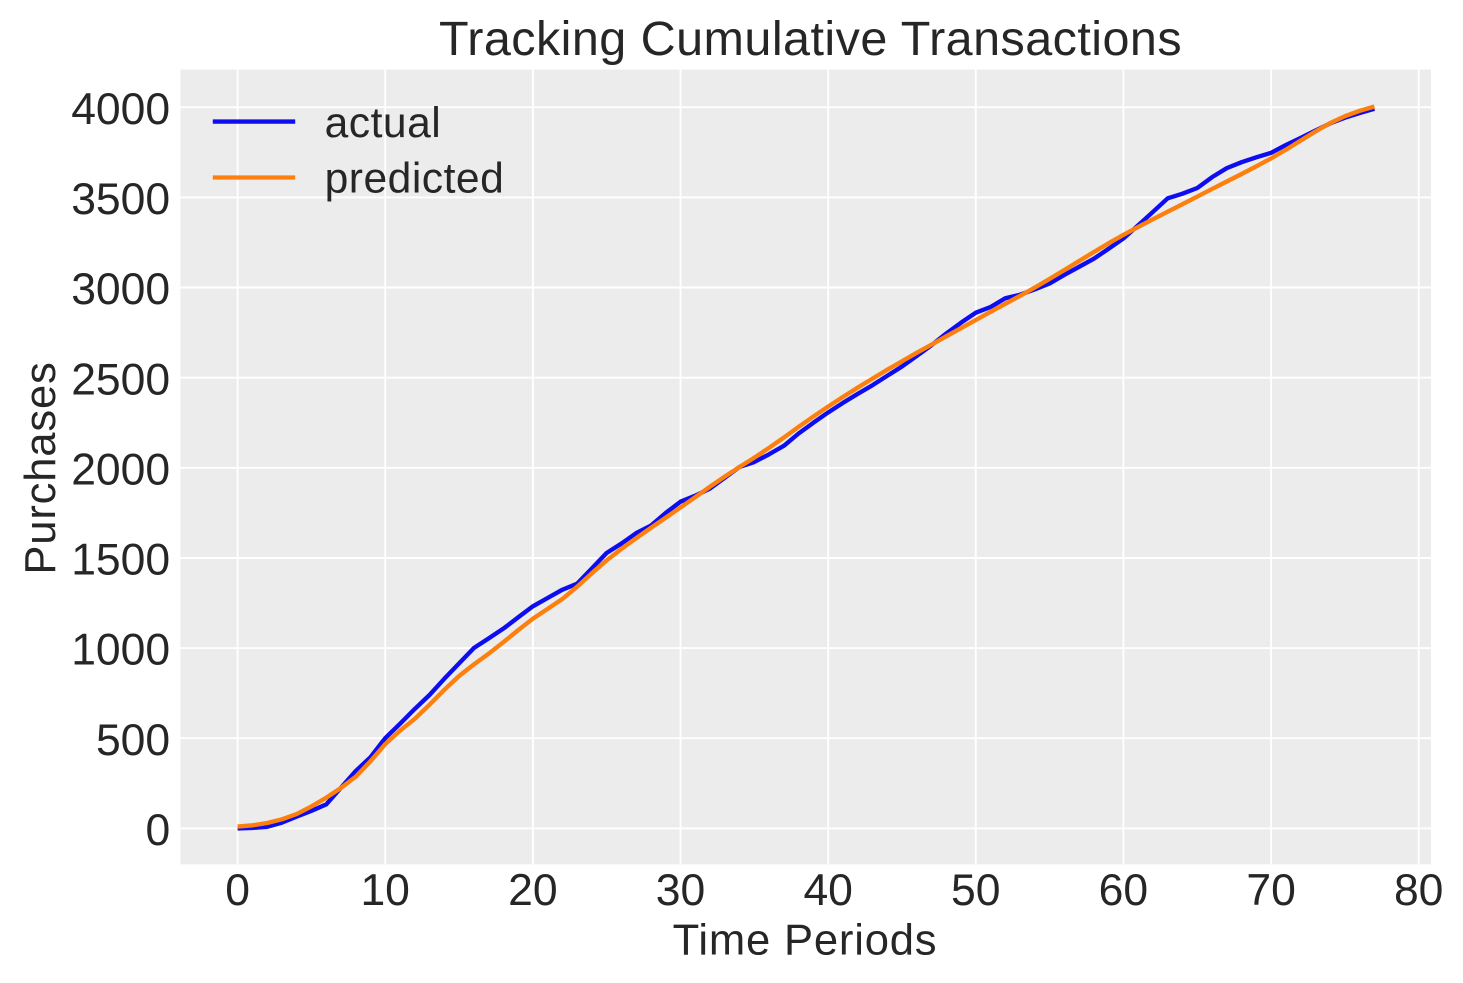 This screenshot has height=983, width=1463. Describe the element at coordinates (120, 469) in the screenshot. I see `svg-text: 2000` at that location.